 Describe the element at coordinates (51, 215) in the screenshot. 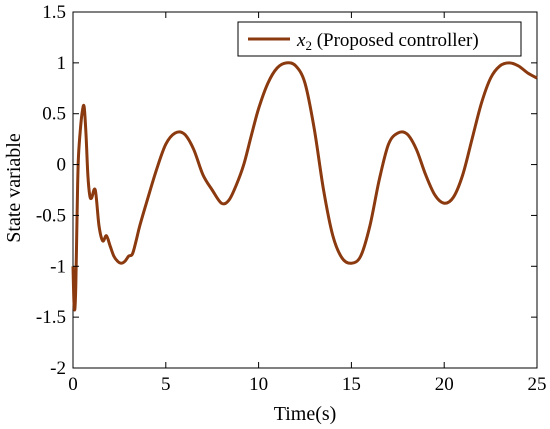

I see `y-tick-label: -0.5` at that location.